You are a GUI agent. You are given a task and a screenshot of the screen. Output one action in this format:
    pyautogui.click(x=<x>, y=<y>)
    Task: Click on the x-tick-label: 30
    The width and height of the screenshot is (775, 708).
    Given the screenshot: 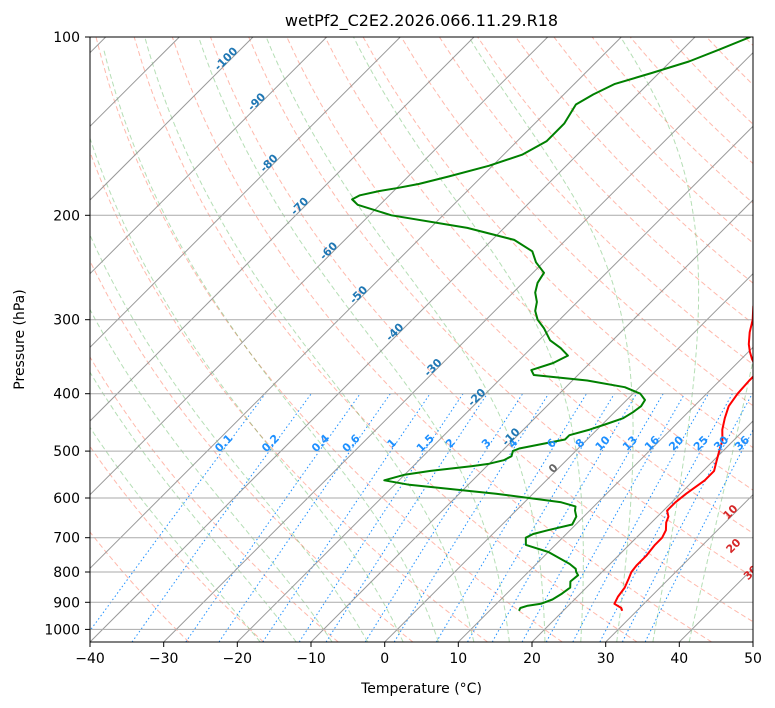 What is the action you would take?
    pyautogui.click(x=606, y=659)
    